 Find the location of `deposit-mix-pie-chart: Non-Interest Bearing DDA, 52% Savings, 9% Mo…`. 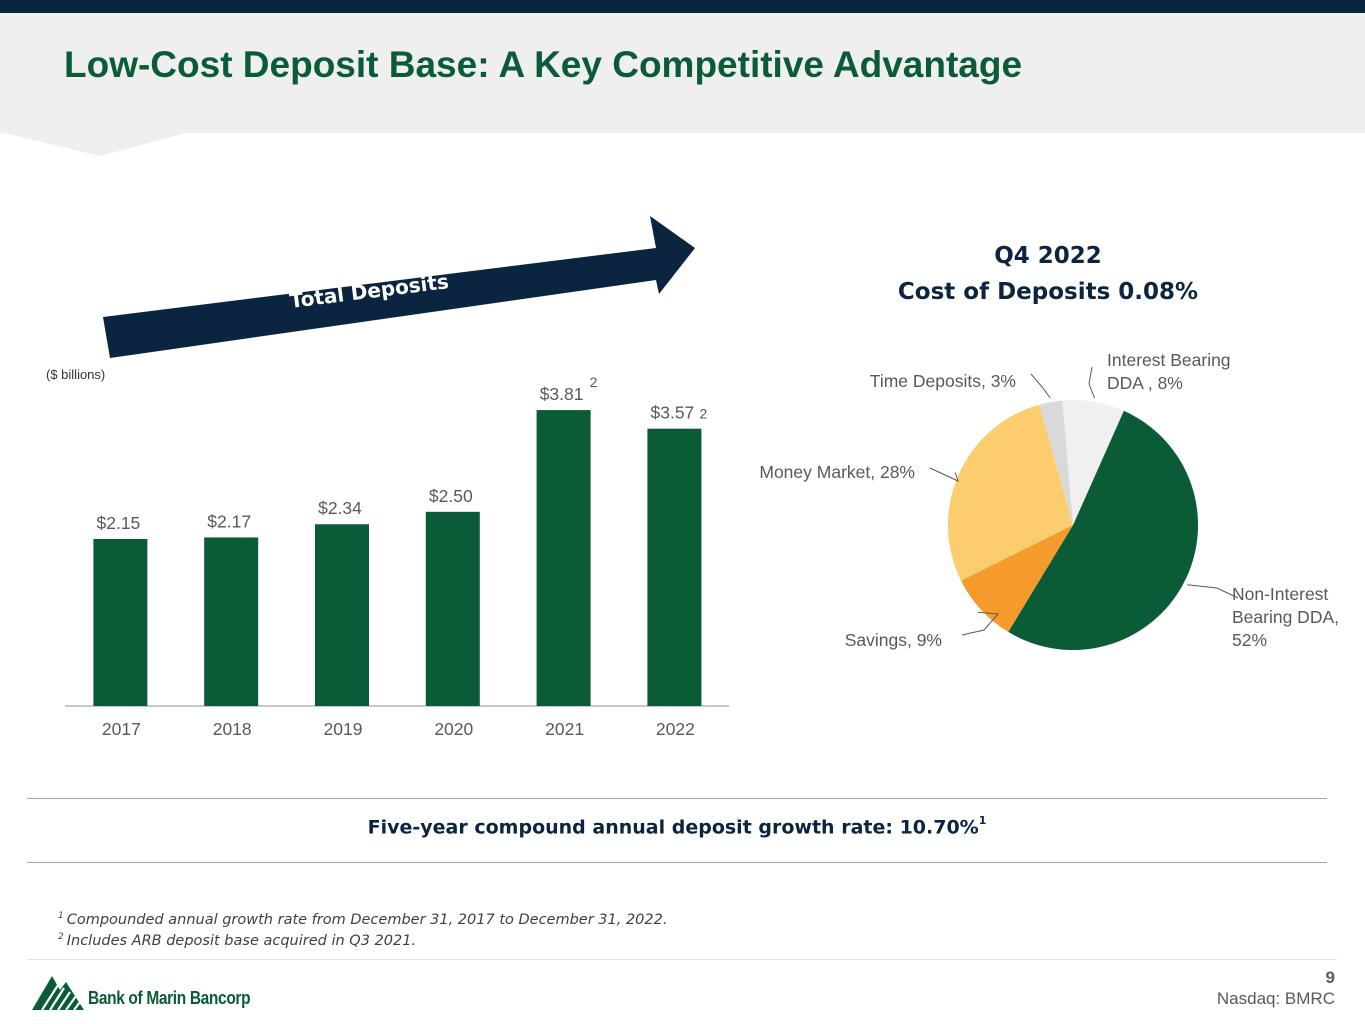

deposit-mix-pie-chart: Non-Interest Bearing DDA, 52% Savings, 9% Mo… is located at coordinates (1049, 500).